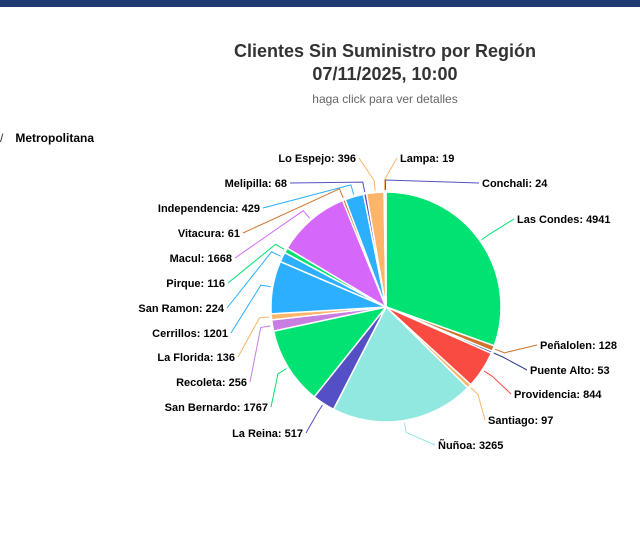  Describe the element at coordinates (55, 138) in the screenshot. I see `breadcrumb-current: Metropolitana` at that location.